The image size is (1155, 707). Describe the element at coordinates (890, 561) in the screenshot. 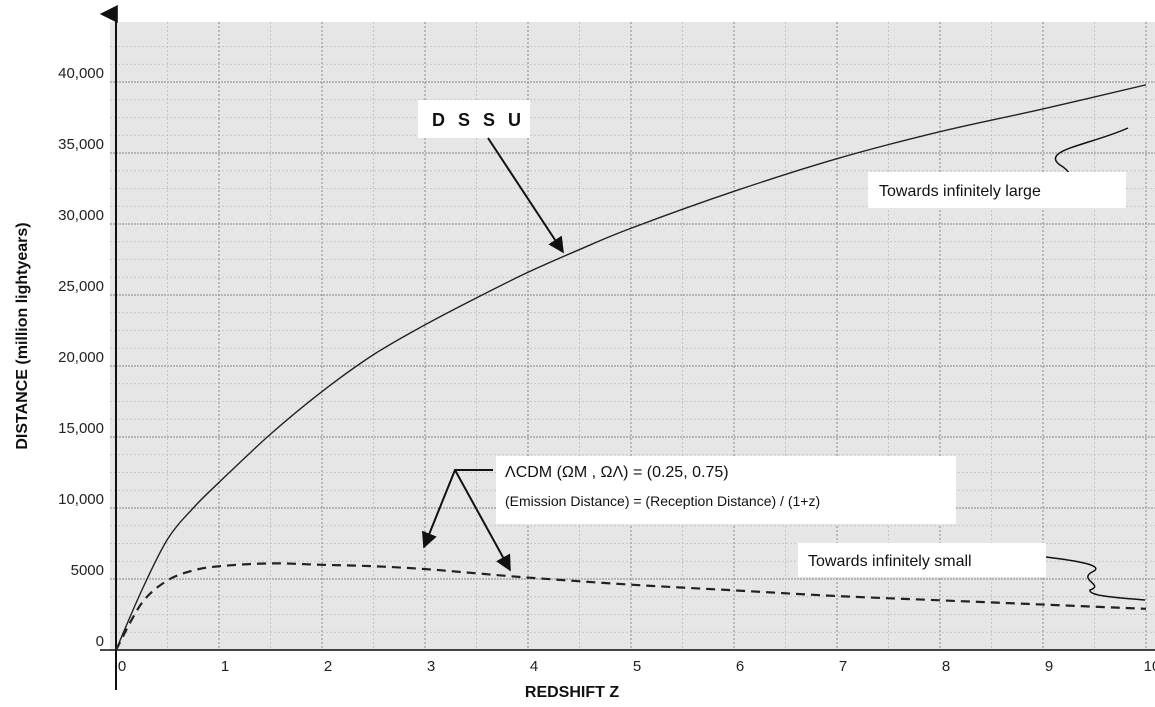

I see `small-label: Towards infinitely small` at that location.